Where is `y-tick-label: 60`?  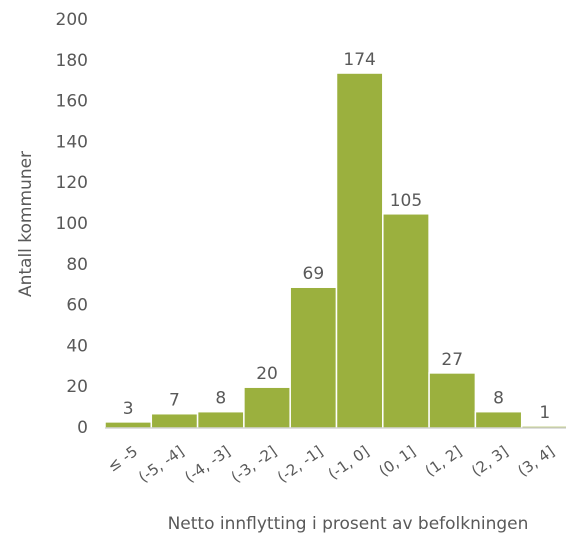 y-tick-label: 60 is located at coordinates (77, 306).